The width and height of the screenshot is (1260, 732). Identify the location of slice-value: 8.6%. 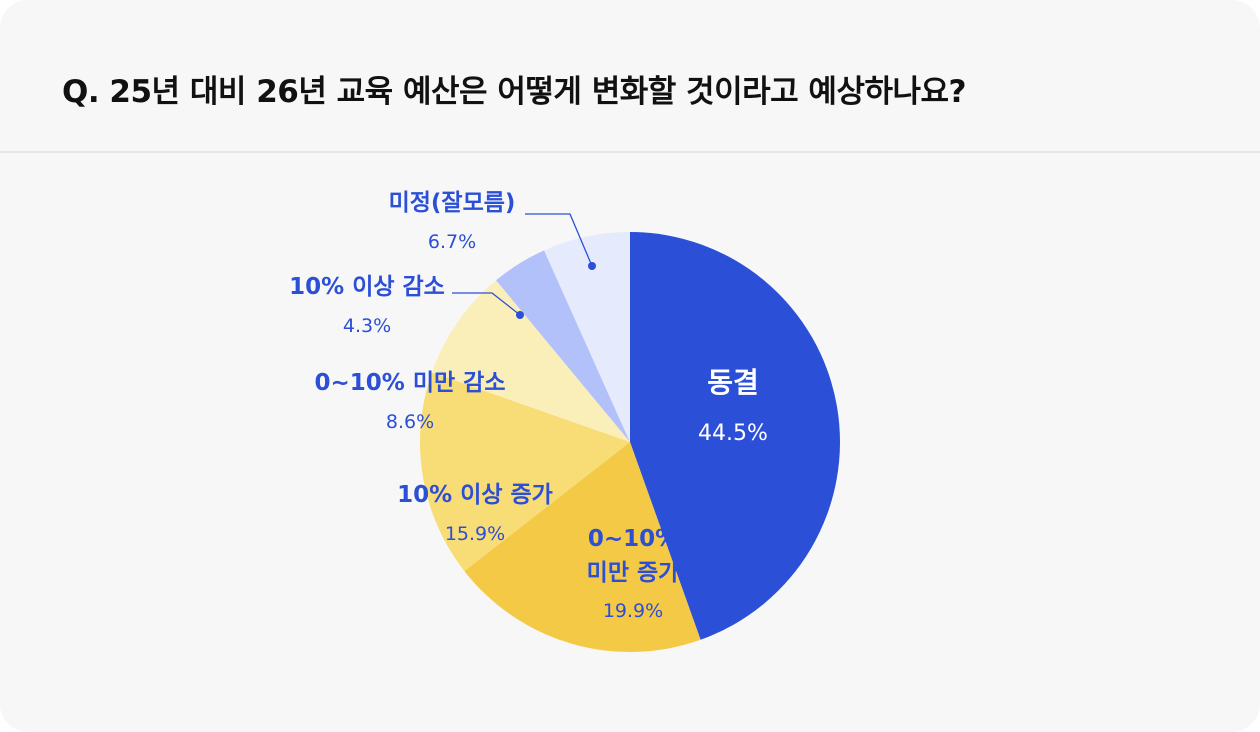
(410, 422).